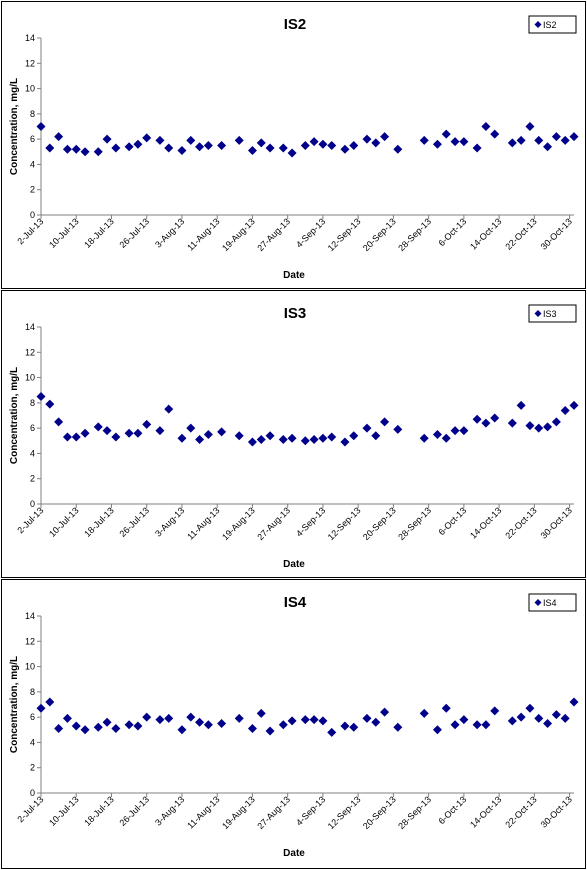 This screenshot has height=870, width=587. I want to click on x-tick-label: 2-Jul-13, so click(30, 809).